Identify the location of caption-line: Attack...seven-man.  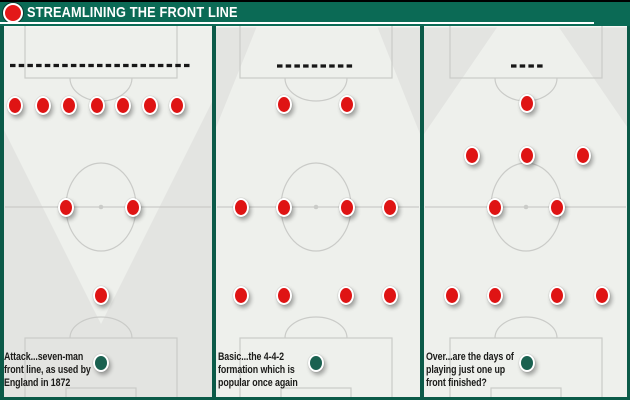
(44, 357).